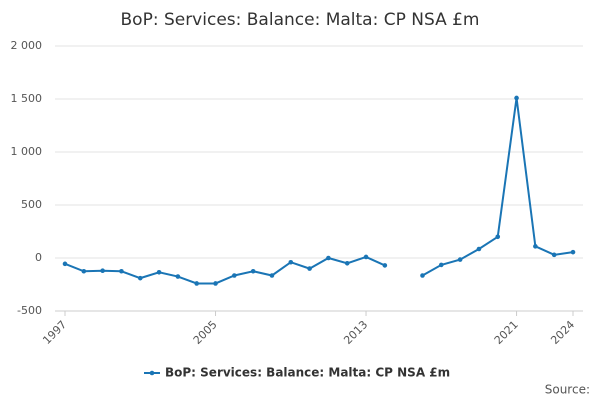  I want to click on y-tick-label: 2 000, so click(27, 45).